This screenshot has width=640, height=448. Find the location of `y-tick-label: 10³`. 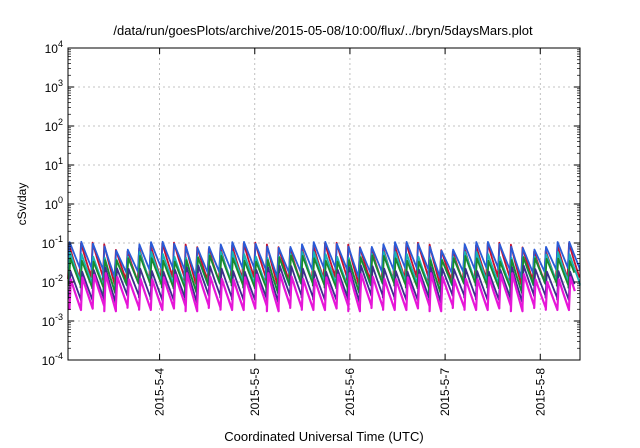

y-tick-label: 10³ is located at coordinates (54, 86).